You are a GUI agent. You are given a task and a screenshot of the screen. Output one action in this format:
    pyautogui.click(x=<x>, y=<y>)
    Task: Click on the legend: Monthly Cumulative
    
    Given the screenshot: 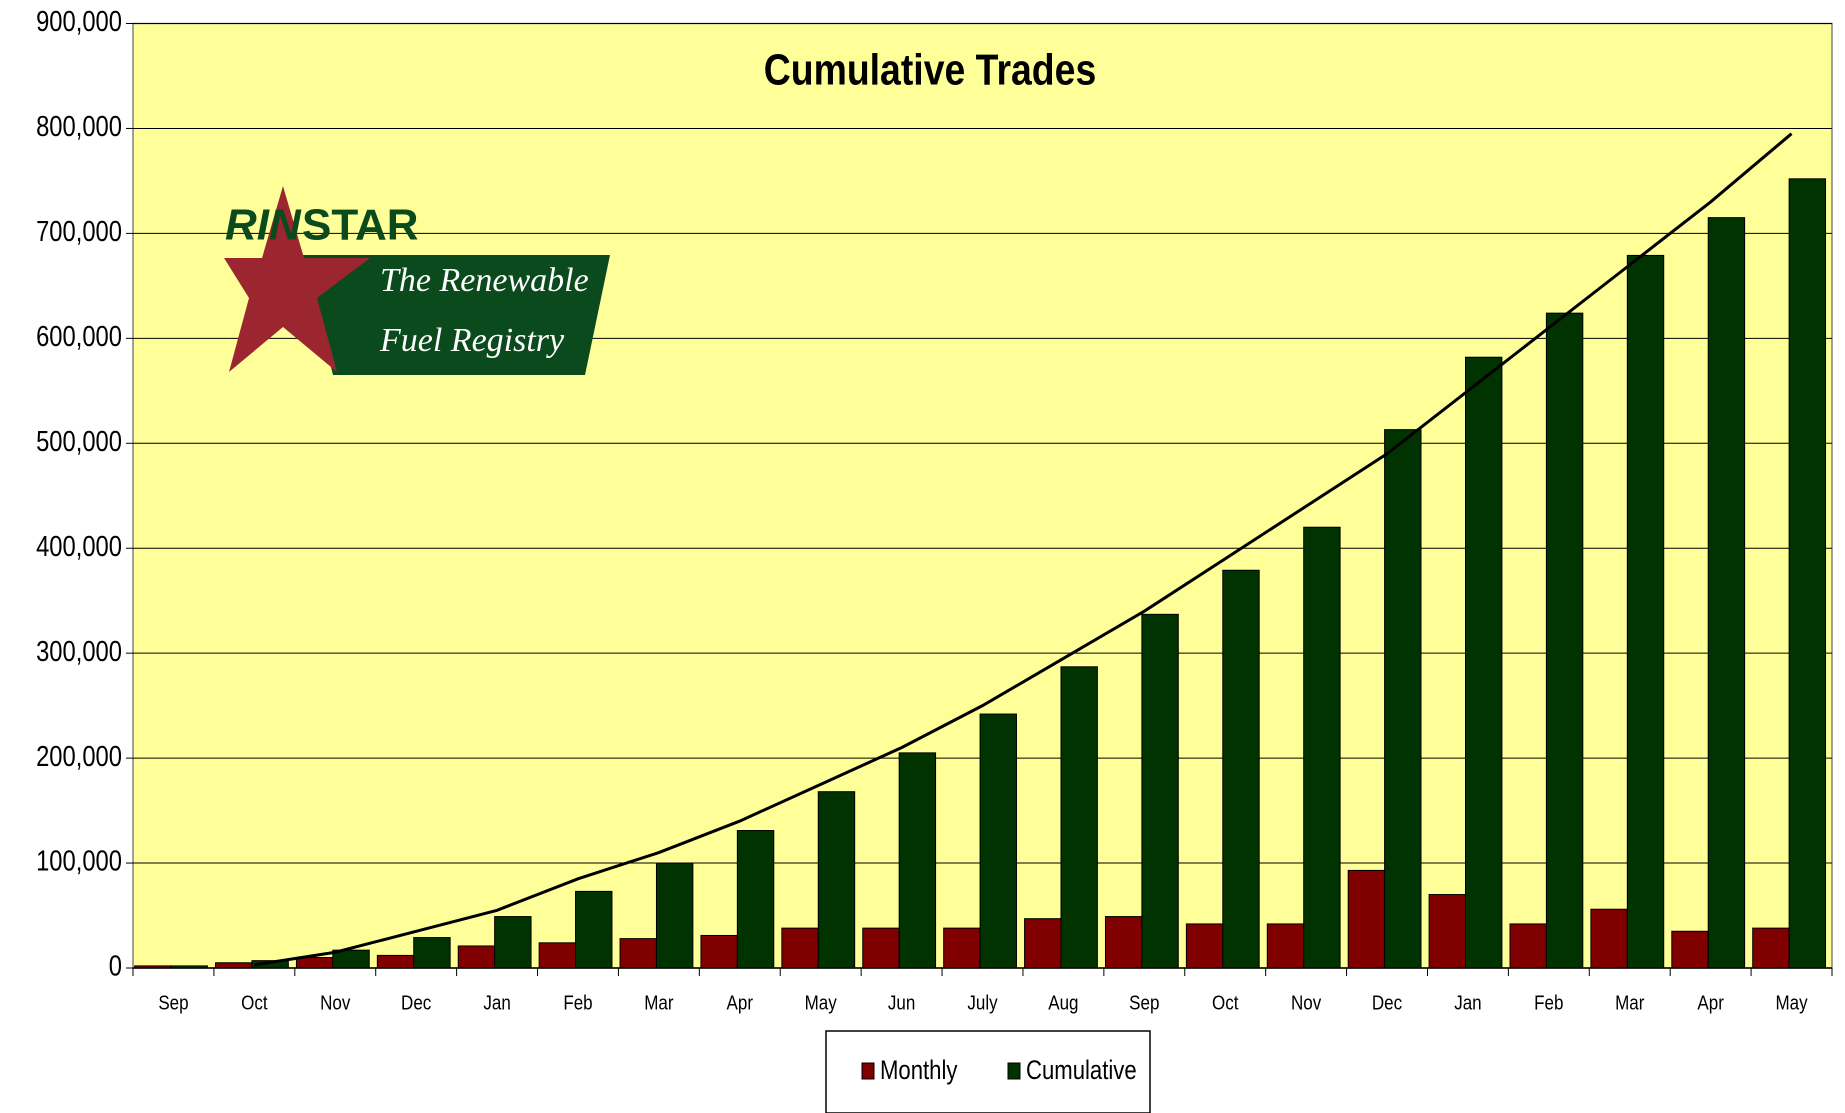 What is the action you would take?
    pyautogui.click(x=988, y=1071)
    